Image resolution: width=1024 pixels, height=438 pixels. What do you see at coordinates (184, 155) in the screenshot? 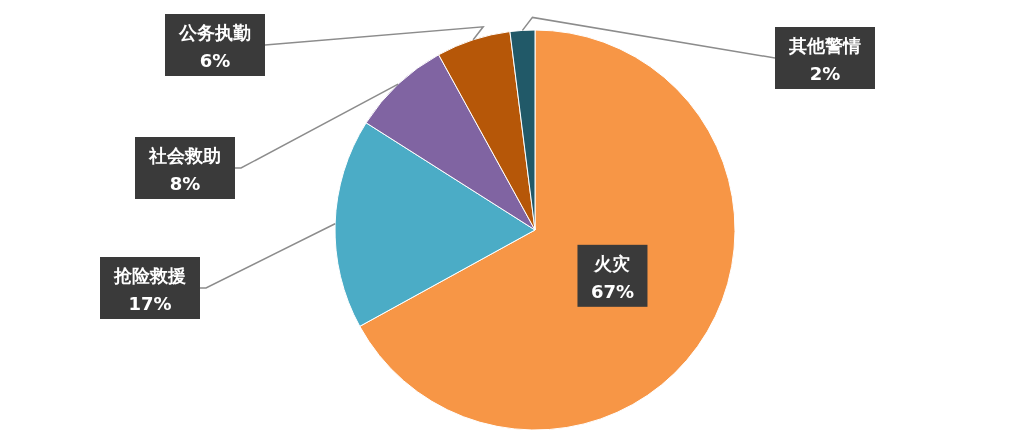
I see `slice-label: 社会救助` at bounding box center [184, 155].